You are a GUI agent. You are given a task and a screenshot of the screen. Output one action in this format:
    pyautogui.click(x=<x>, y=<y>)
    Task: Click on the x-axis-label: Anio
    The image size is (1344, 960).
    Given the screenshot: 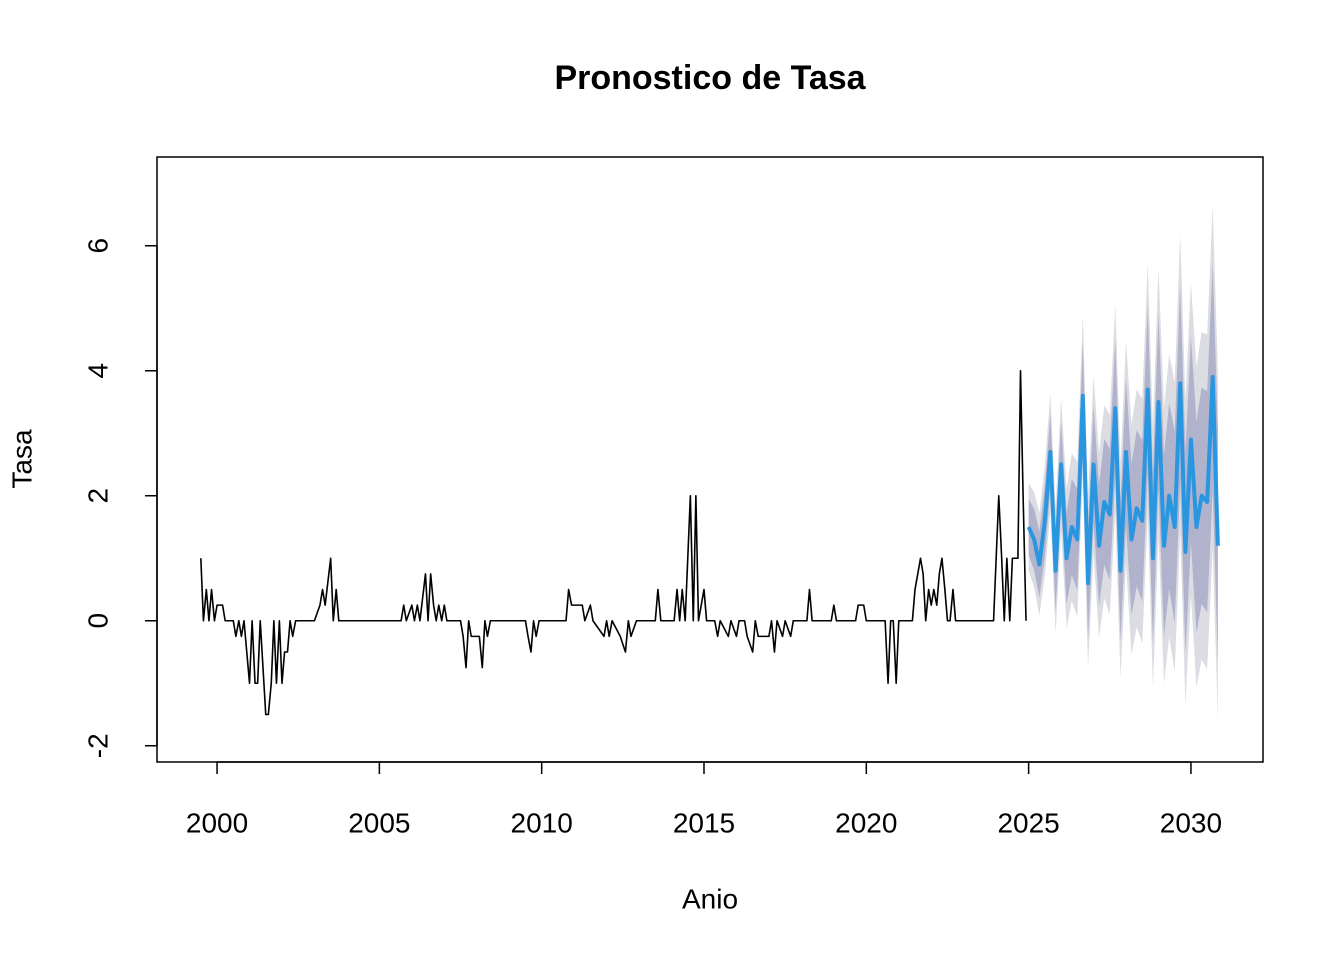 What is the action you would take?
    pyautogui.click(x=710, y=898)
    